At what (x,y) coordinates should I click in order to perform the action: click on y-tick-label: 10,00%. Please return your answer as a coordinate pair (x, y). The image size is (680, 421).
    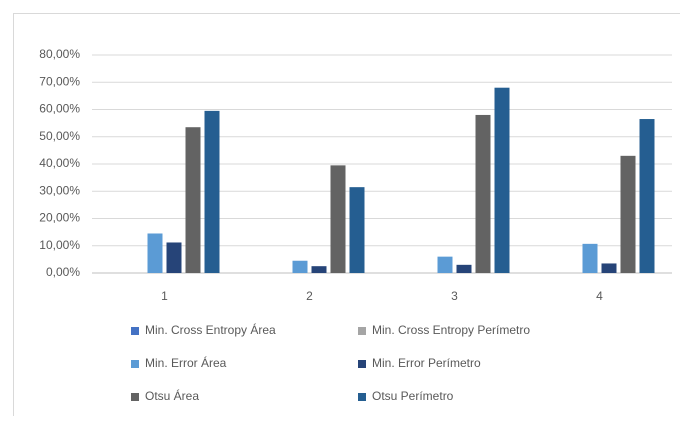
    Looking at the image, I should click on (59, 245).